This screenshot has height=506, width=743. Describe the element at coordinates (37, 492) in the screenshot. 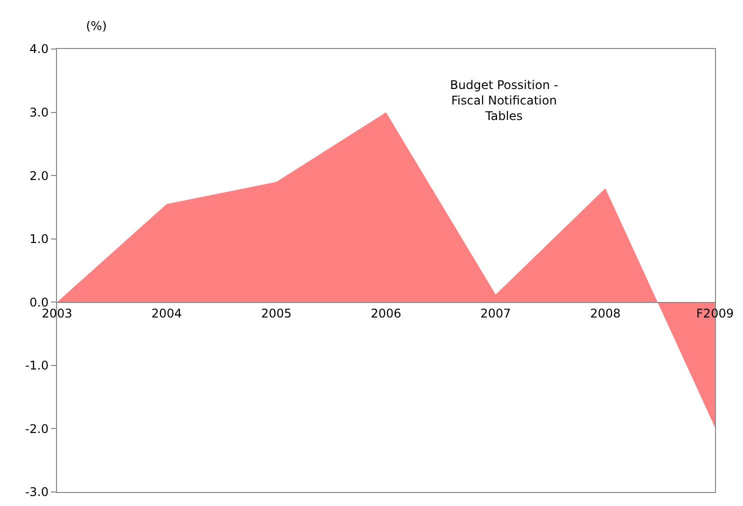

I see `y-tick-label: -3.0` at that location.